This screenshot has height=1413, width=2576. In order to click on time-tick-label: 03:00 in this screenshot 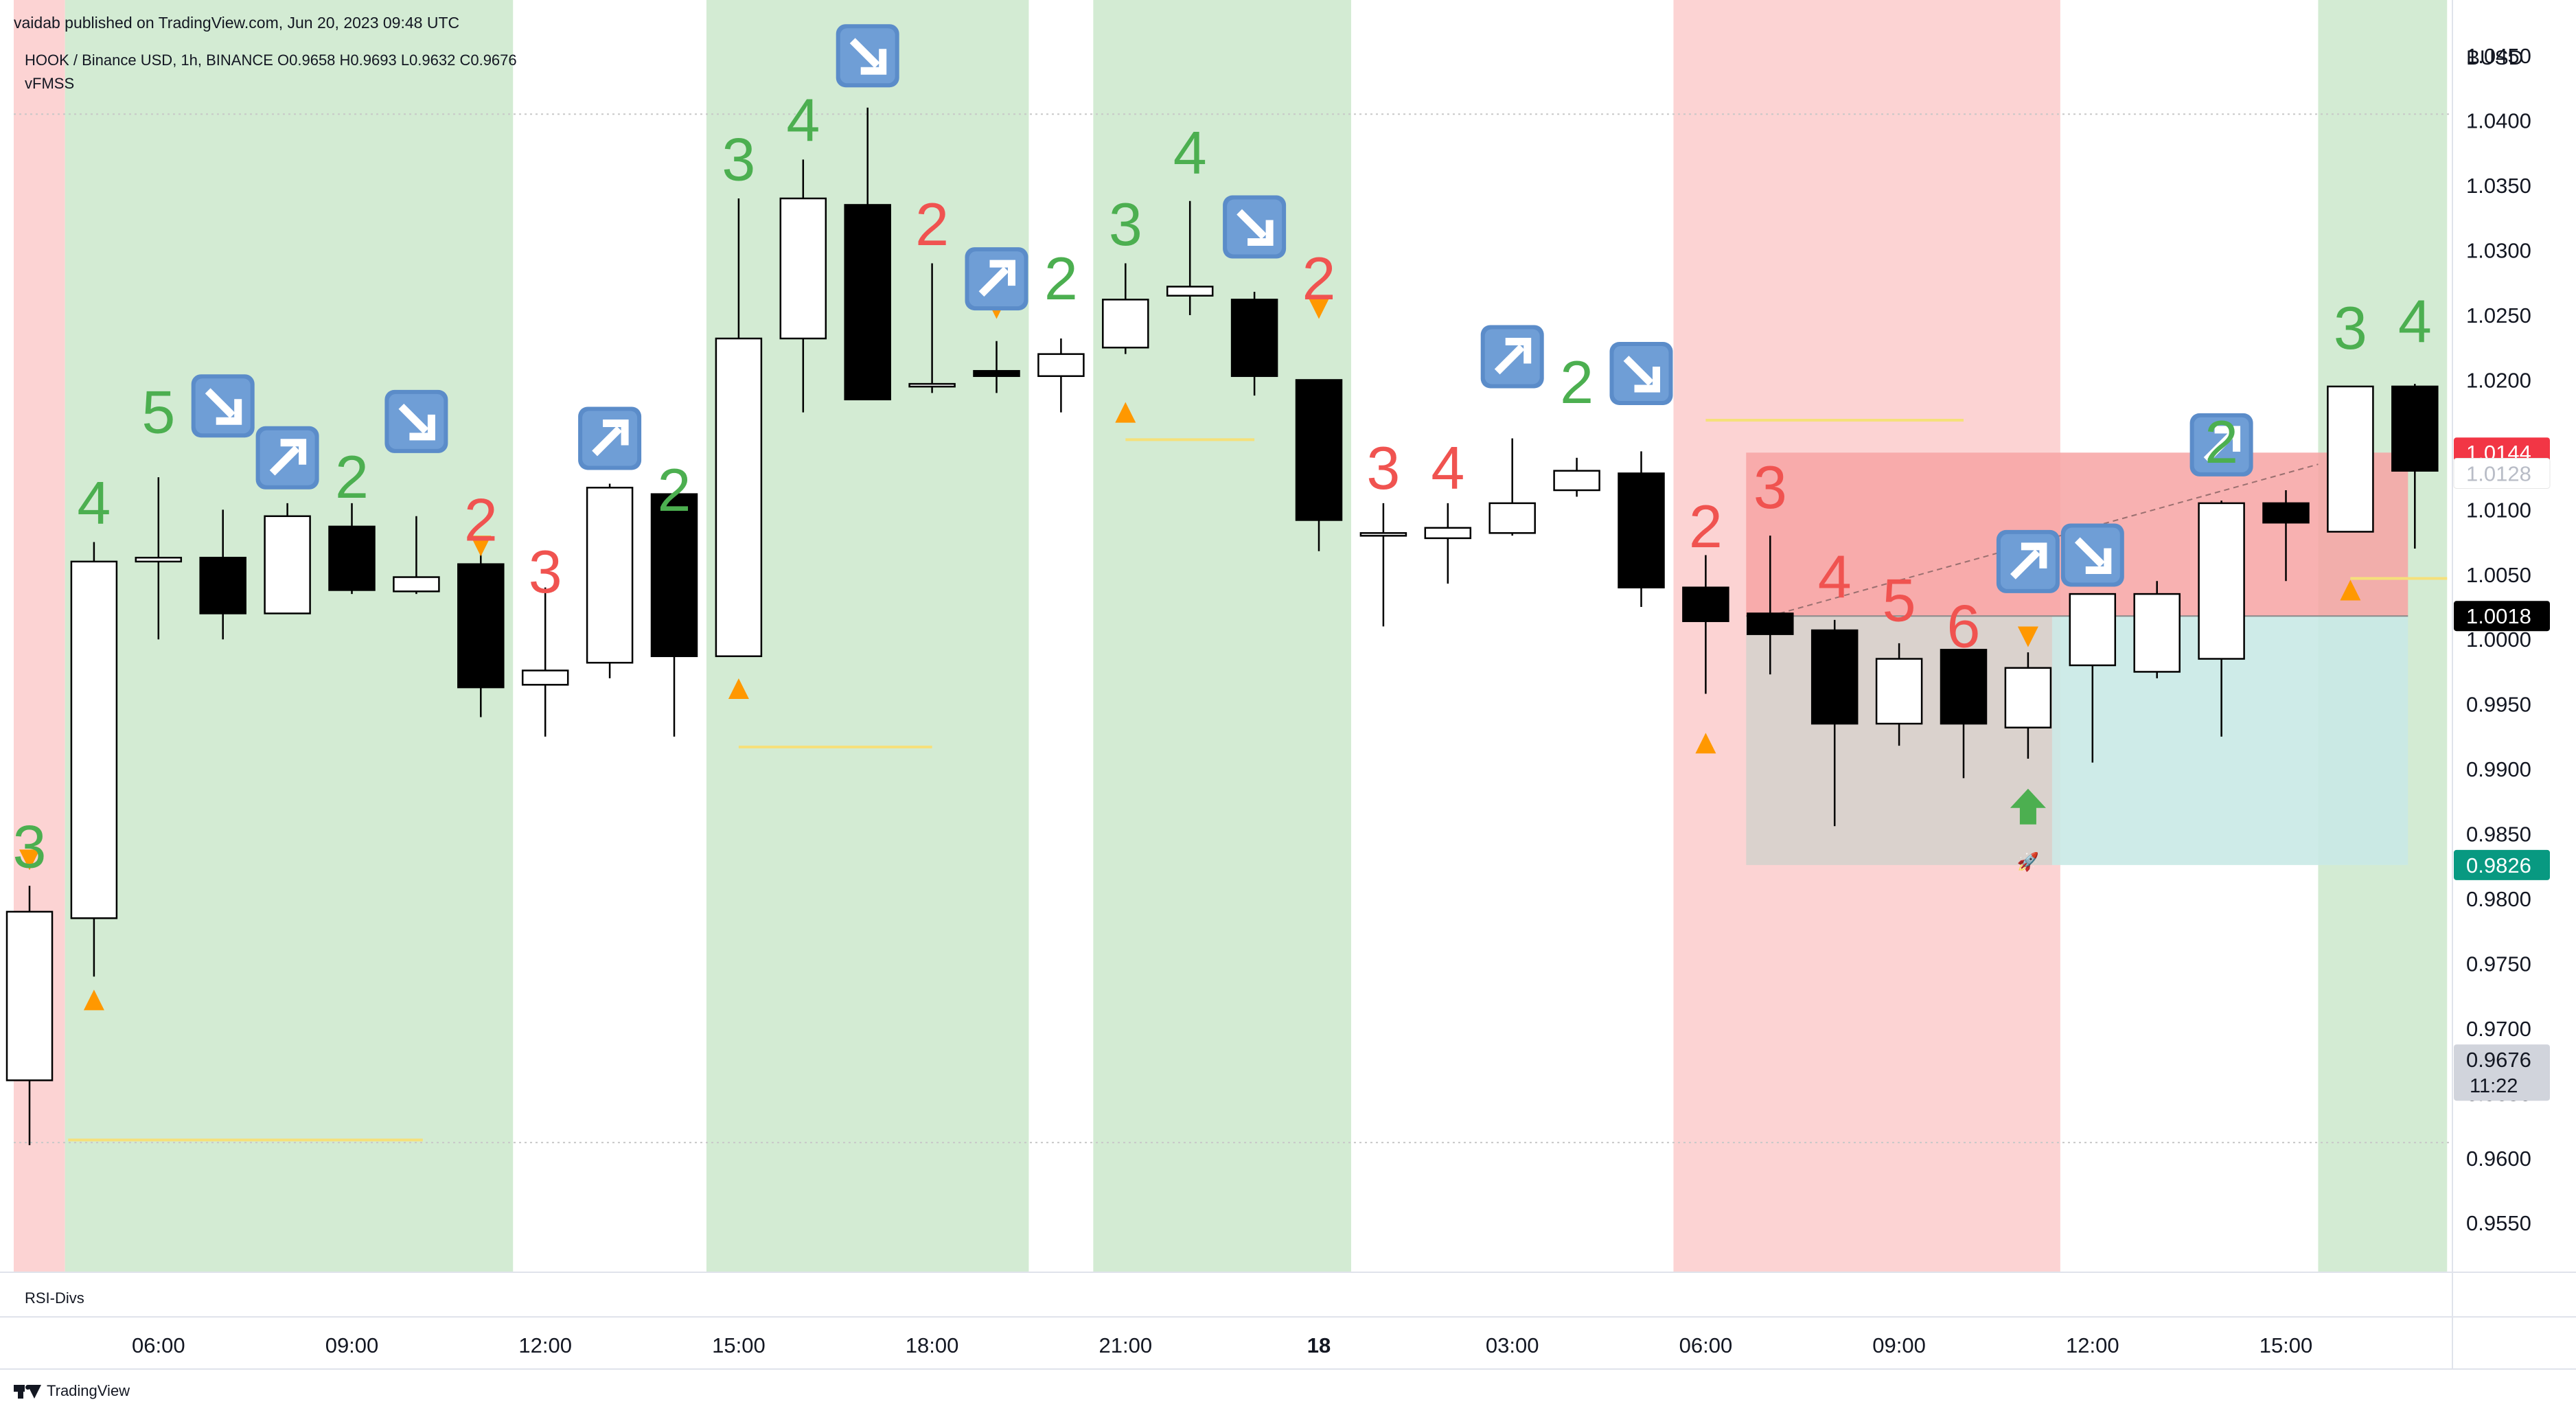, I will do `click(1512, 1345)`.